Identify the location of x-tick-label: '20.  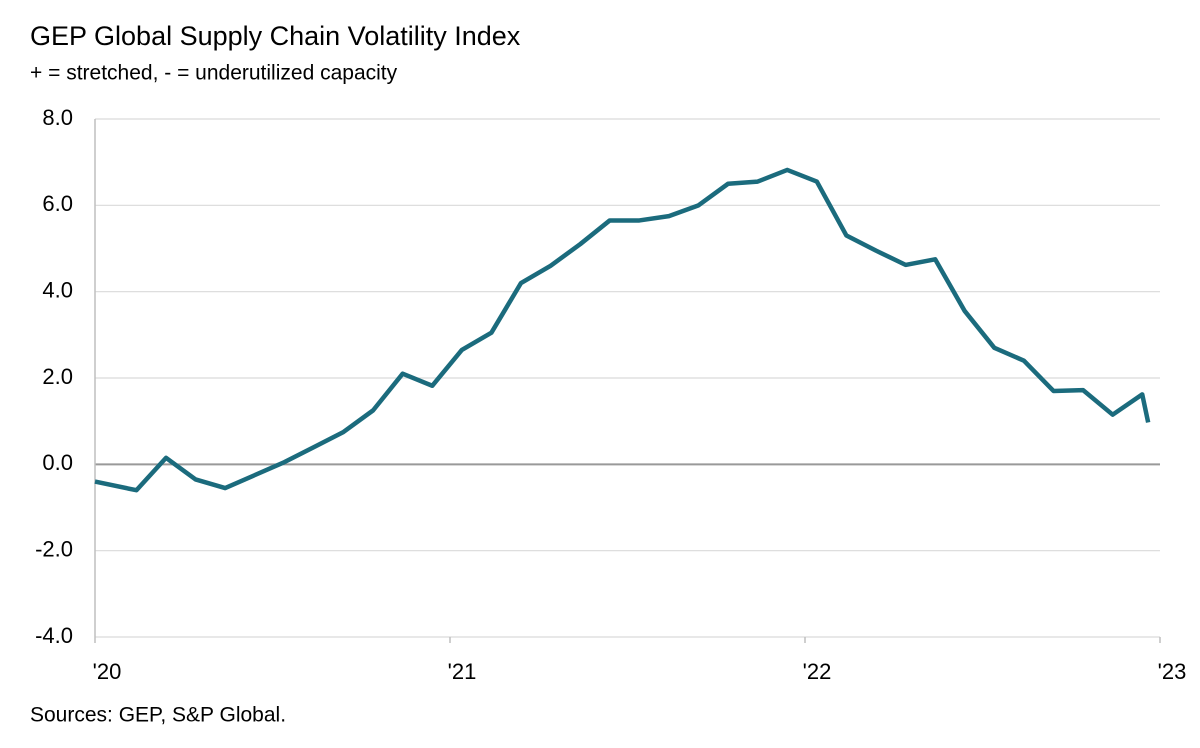
(107, 671).